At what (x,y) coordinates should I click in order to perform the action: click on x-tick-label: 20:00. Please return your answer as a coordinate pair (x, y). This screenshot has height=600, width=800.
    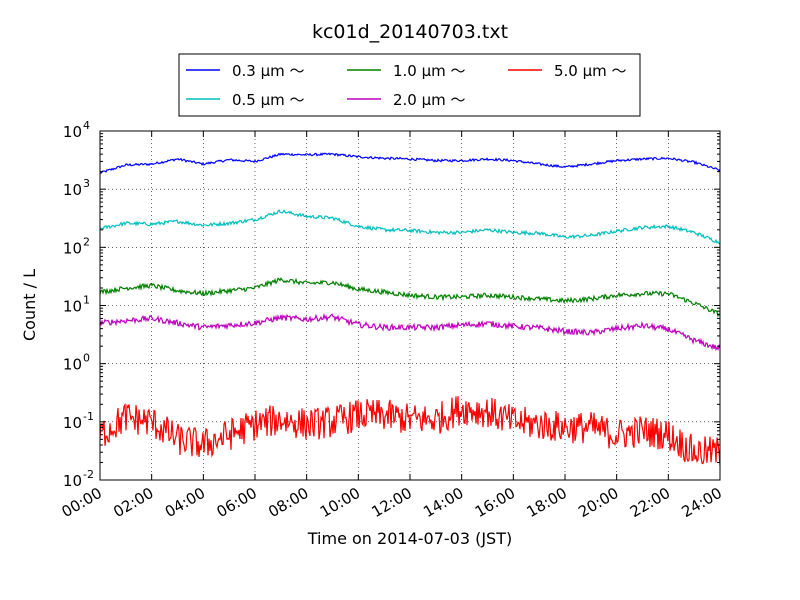
    Looking at the image, I should click on (598, 502).